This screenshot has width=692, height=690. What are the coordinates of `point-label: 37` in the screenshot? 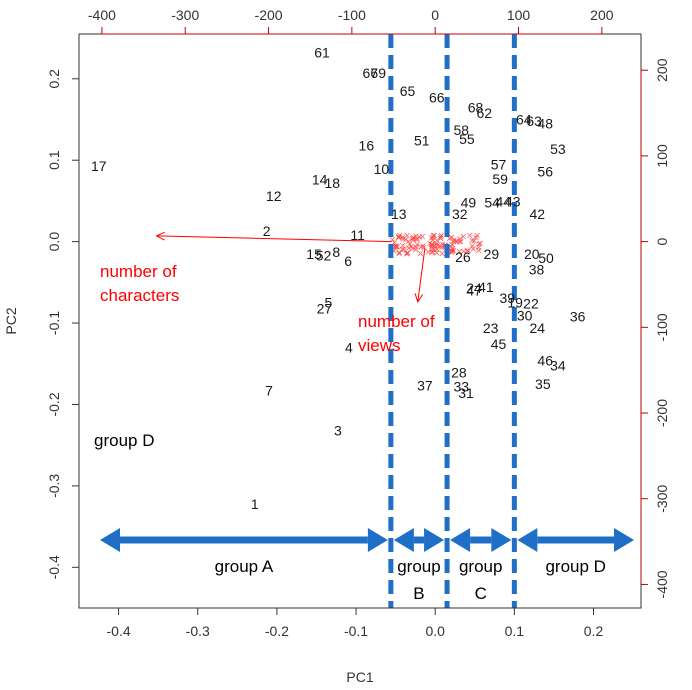 It's located at (425, 386).